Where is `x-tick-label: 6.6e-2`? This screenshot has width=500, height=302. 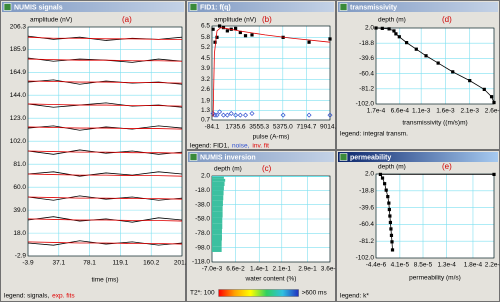 x-tick-label: 6.6e-2 is located at coordinates (235, 269).